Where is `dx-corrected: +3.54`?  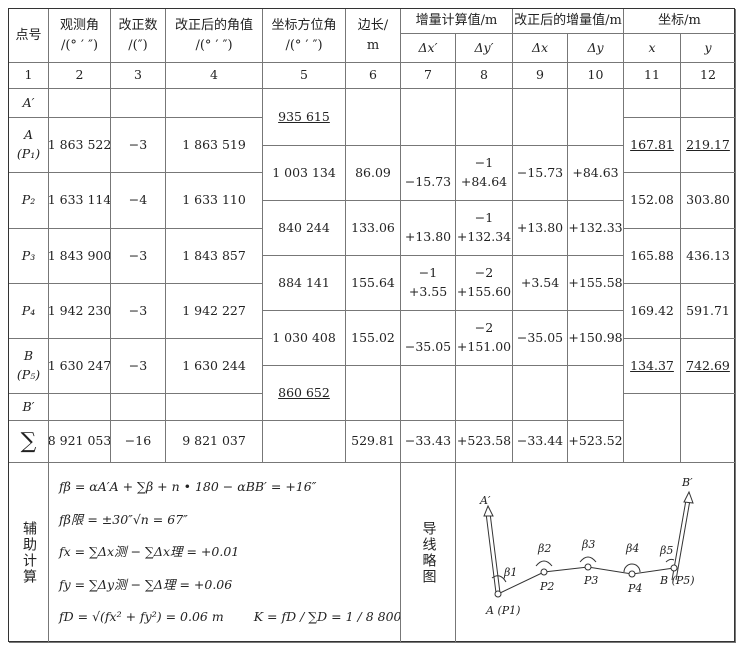
dx-corrected: +3.54 is located at coordinates (540, 283).